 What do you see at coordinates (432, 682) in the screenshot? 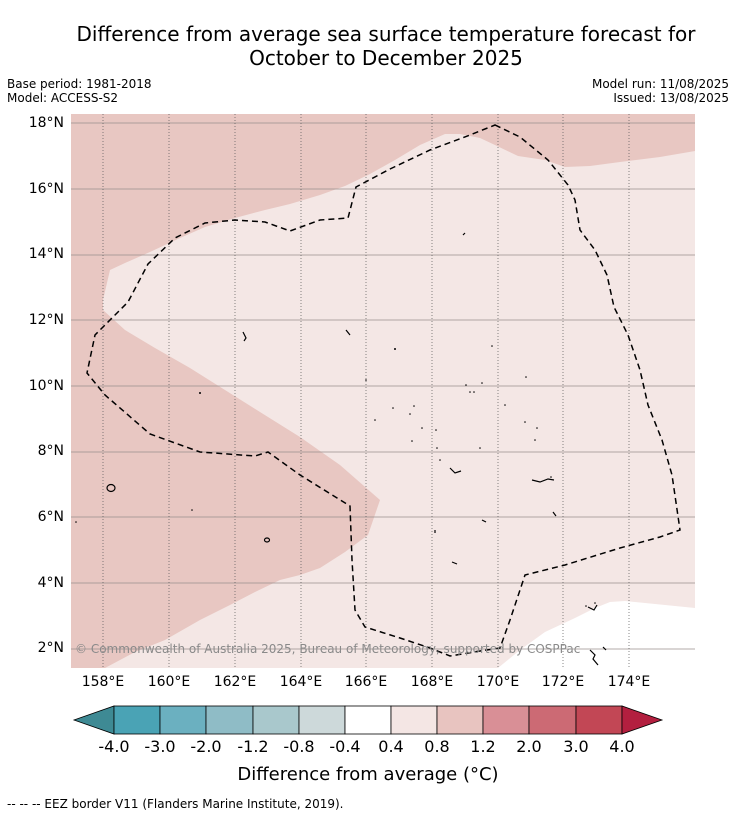
I see `lon-label-168e: 168°E` at bounding box center [432, 682].